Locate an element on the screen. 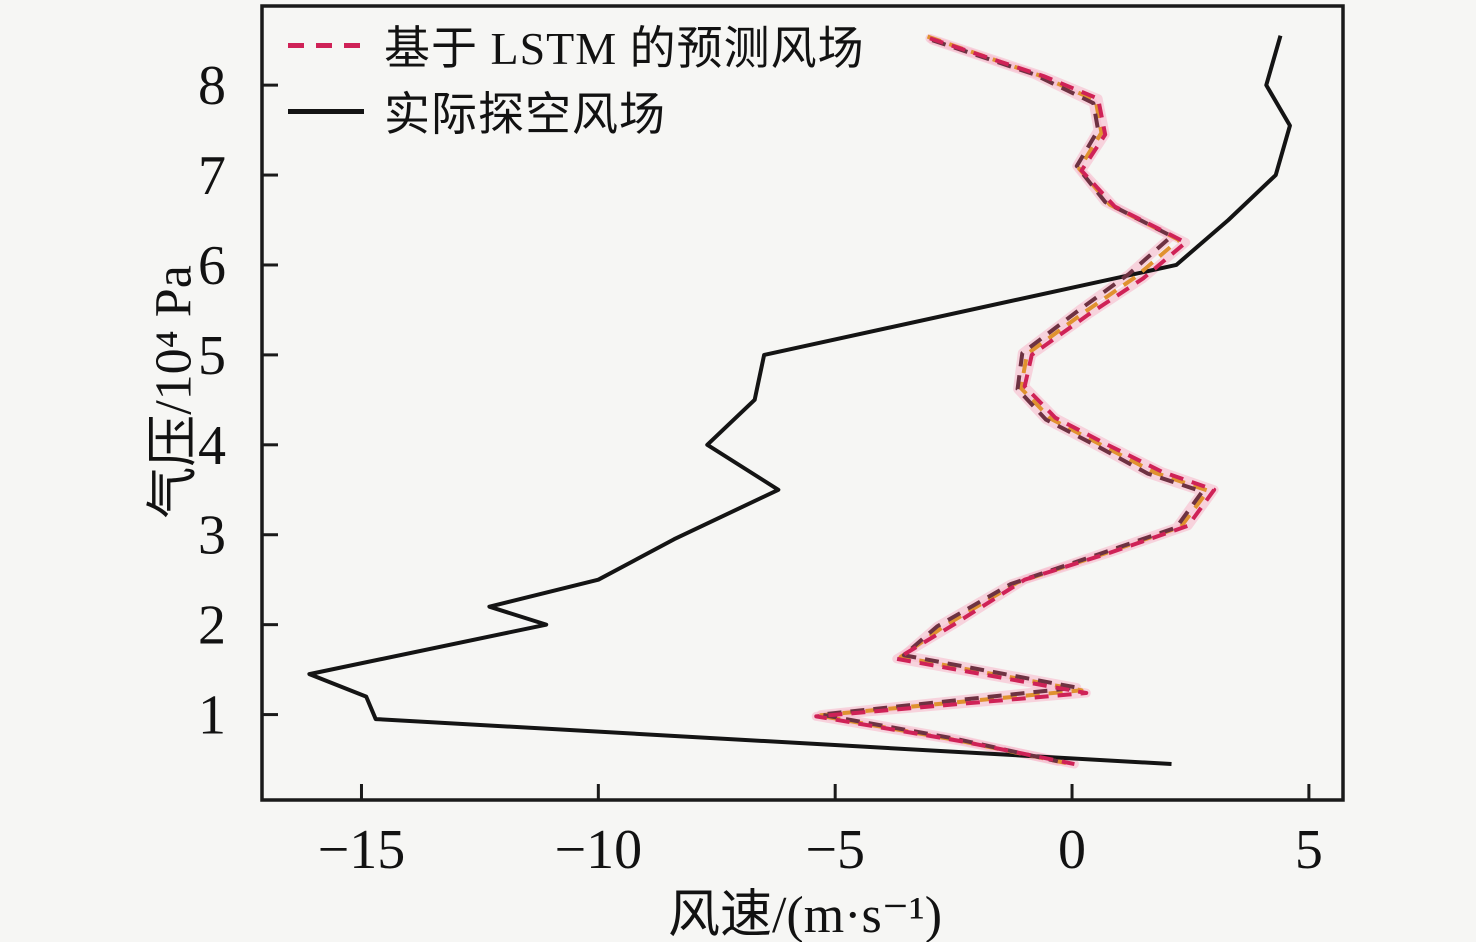  y-tick-label: 3 is located at coordinates (212, 536).